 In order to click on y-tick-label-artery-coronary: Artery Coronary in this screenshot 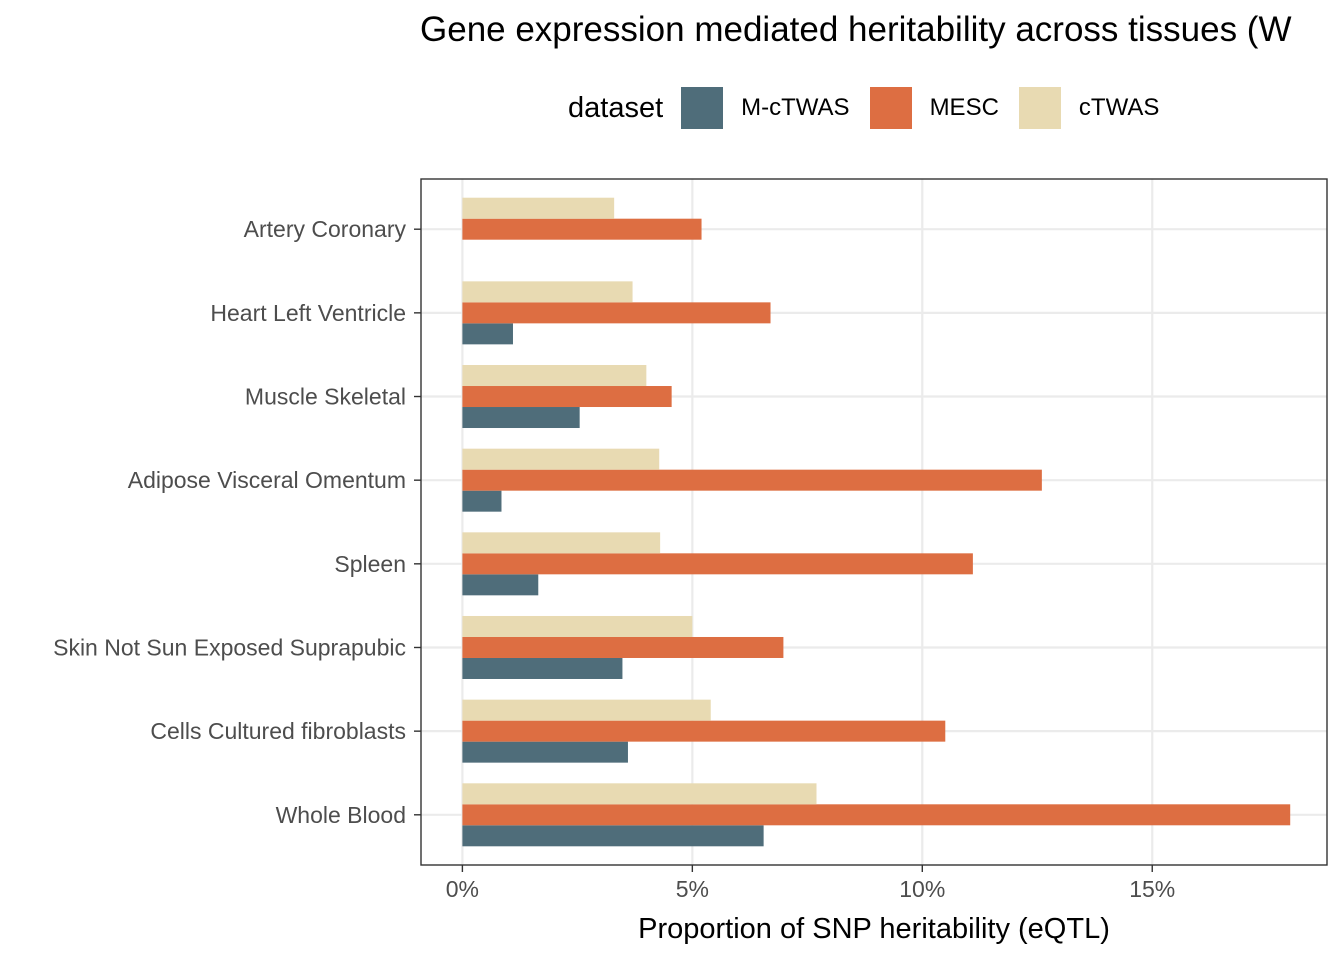, I will do `click(325, 229)`.